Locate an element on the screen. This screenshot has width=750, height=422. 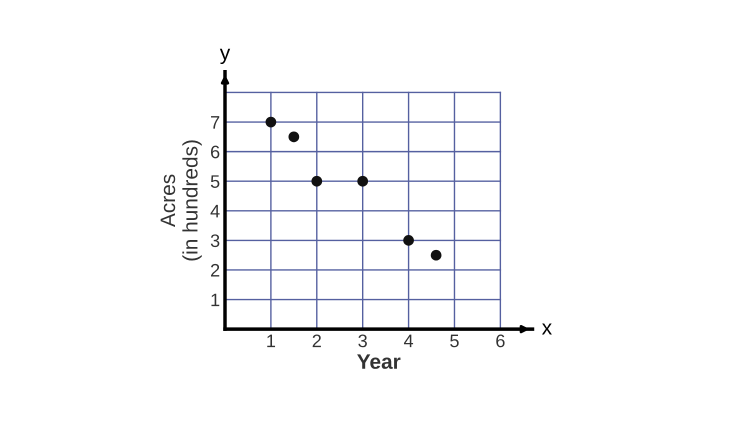
x-tick-label: 3 is located at coordinates (362, 341).